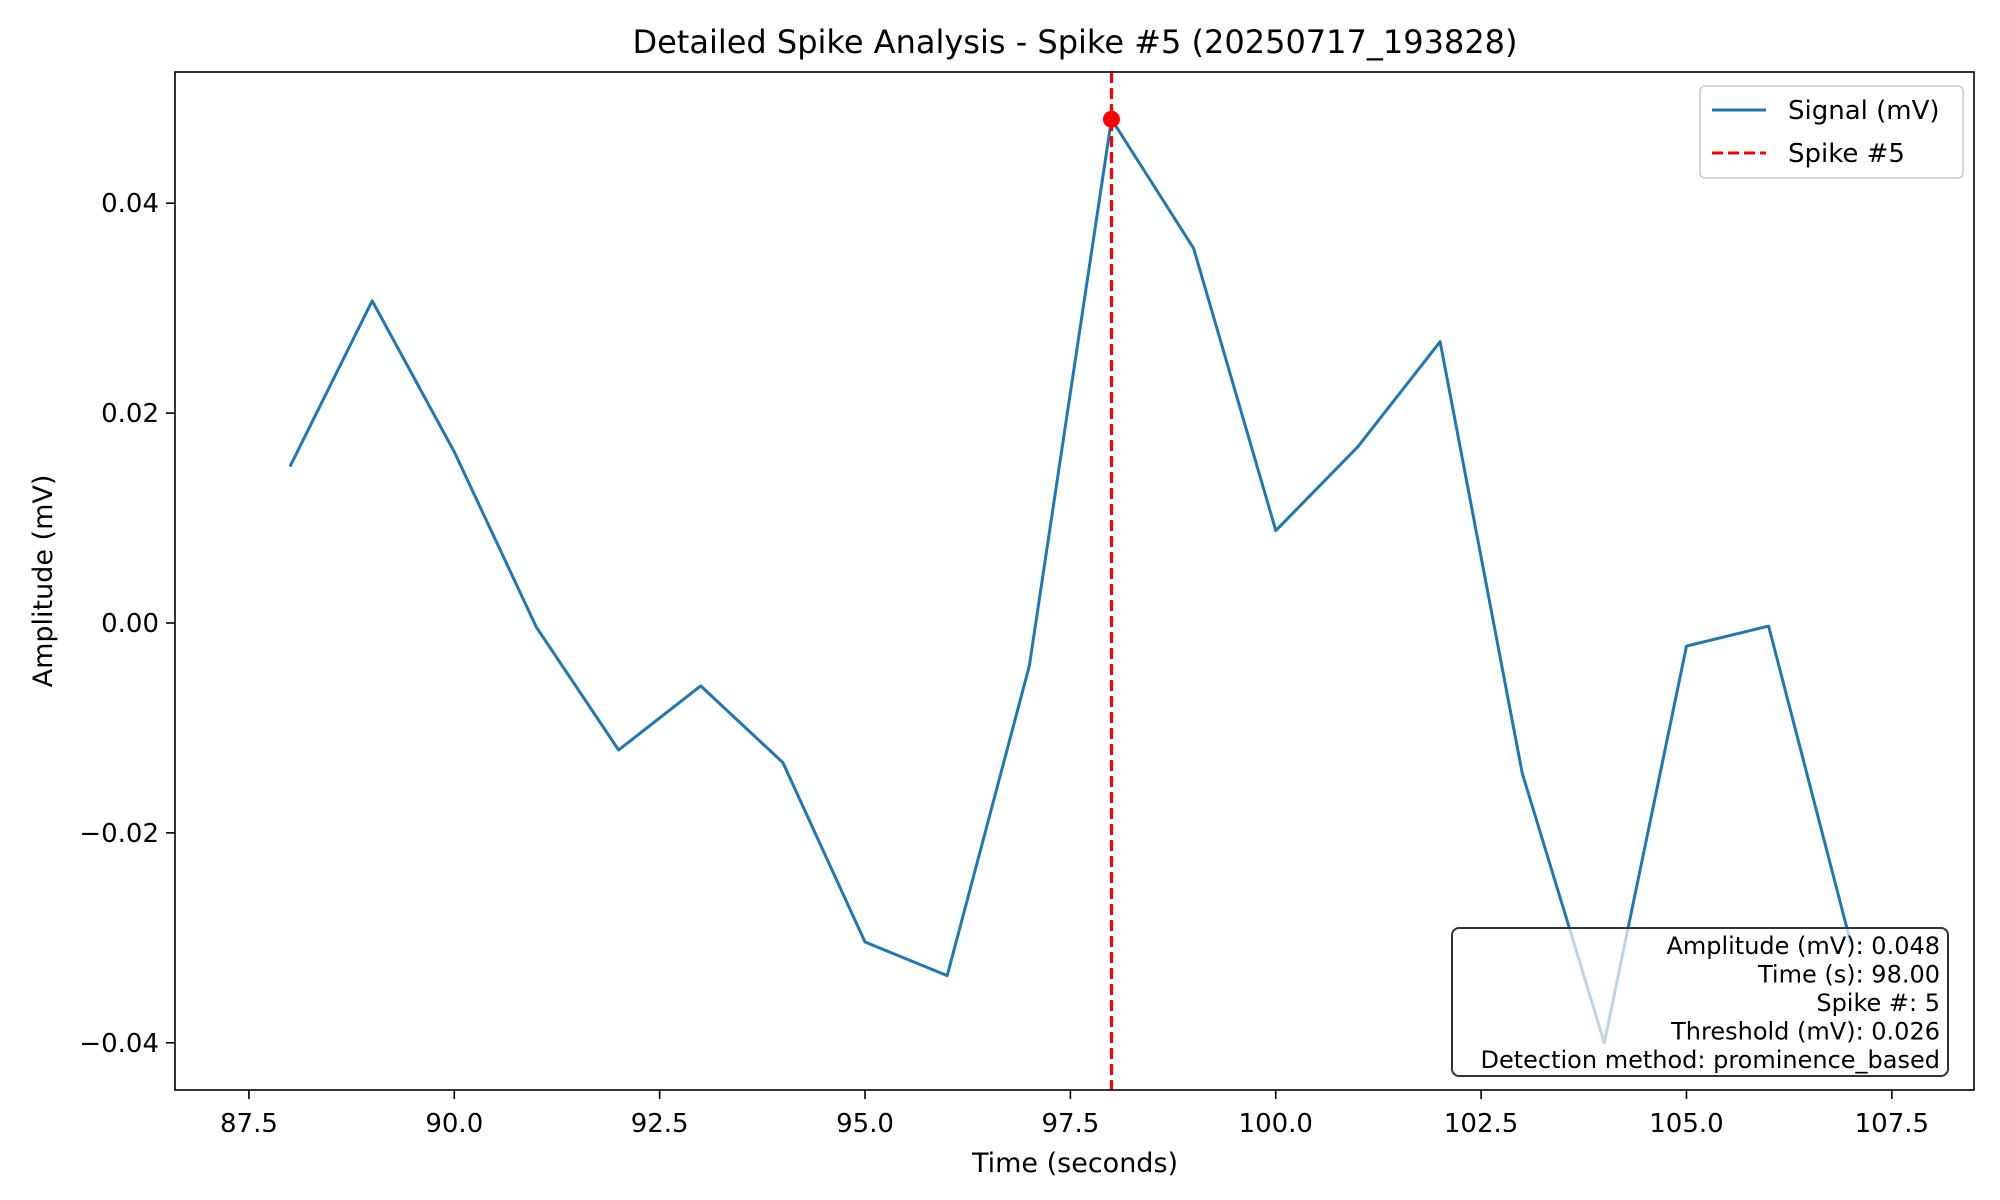 The height and width of the screenshot is (1200, 2000). I want to click on x-tick-label: 87.5, so click(249, 1124).